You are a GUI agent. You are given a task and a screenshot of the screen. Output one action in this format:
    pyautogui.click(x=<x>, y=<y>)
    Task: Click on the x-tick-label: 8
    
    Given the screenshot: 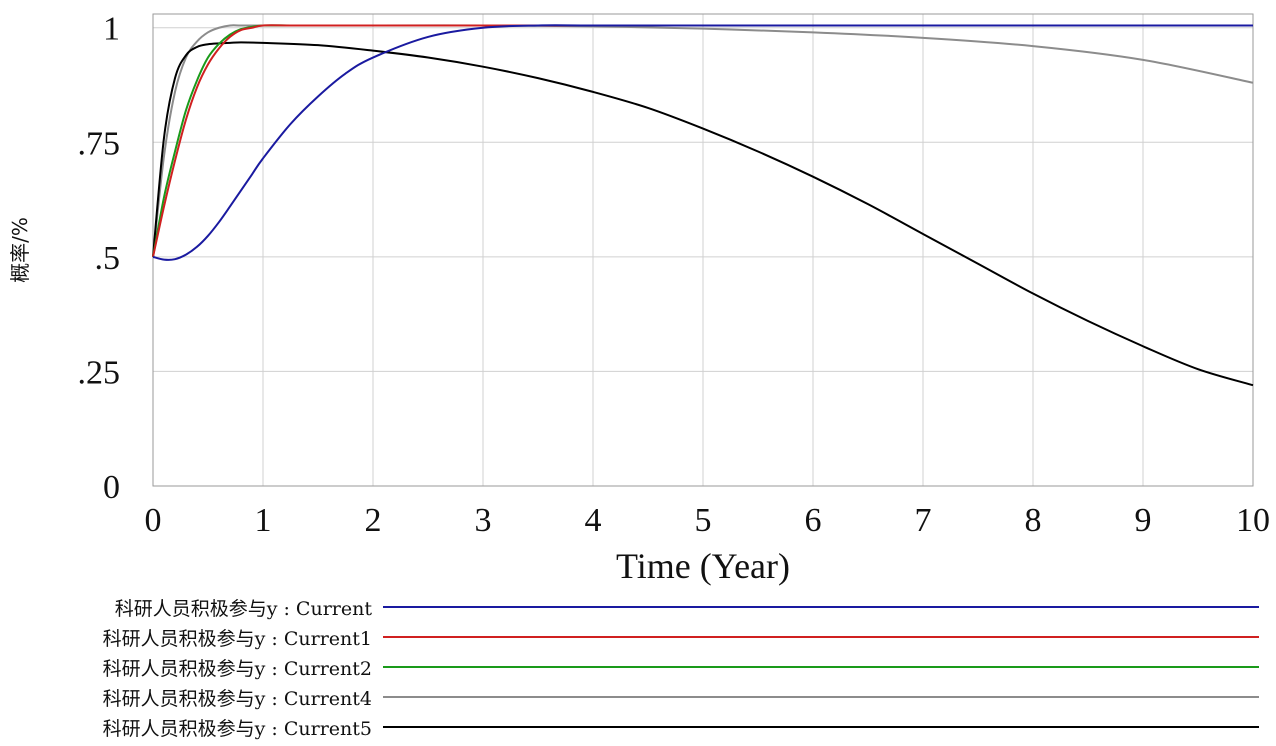 What is the action you would take?
    pyautogui.click(x=1033, y=520)
    